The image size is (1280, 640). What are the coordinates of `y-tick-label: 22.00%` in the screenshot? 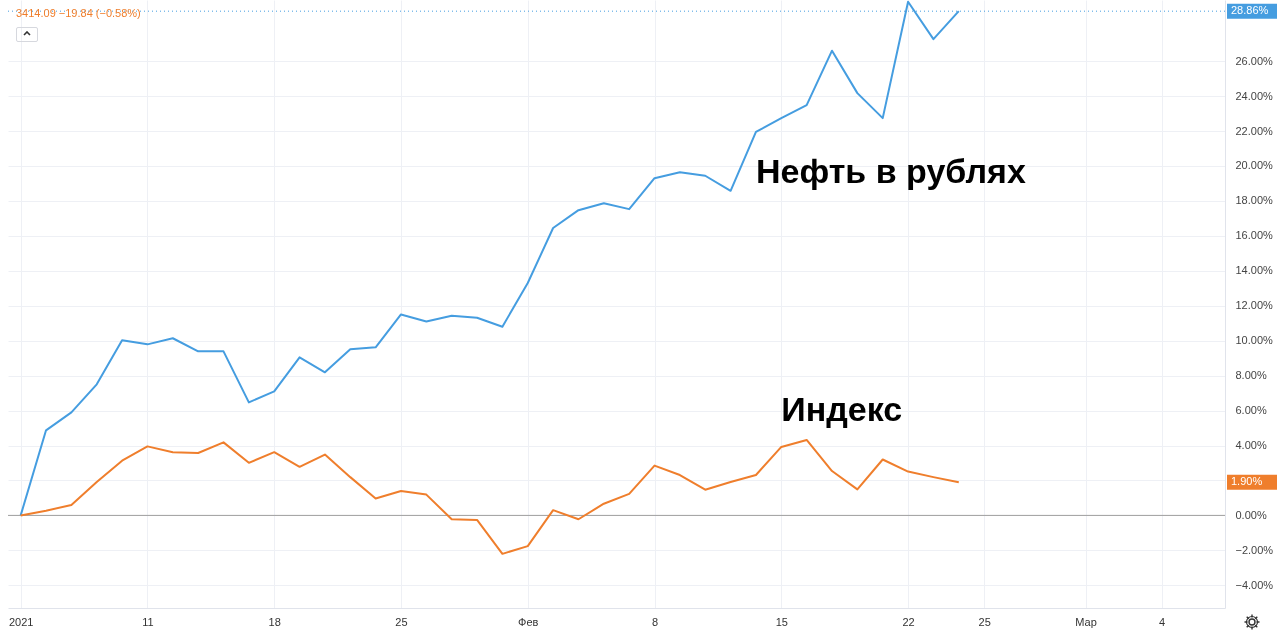 It's located at (1254, 130).